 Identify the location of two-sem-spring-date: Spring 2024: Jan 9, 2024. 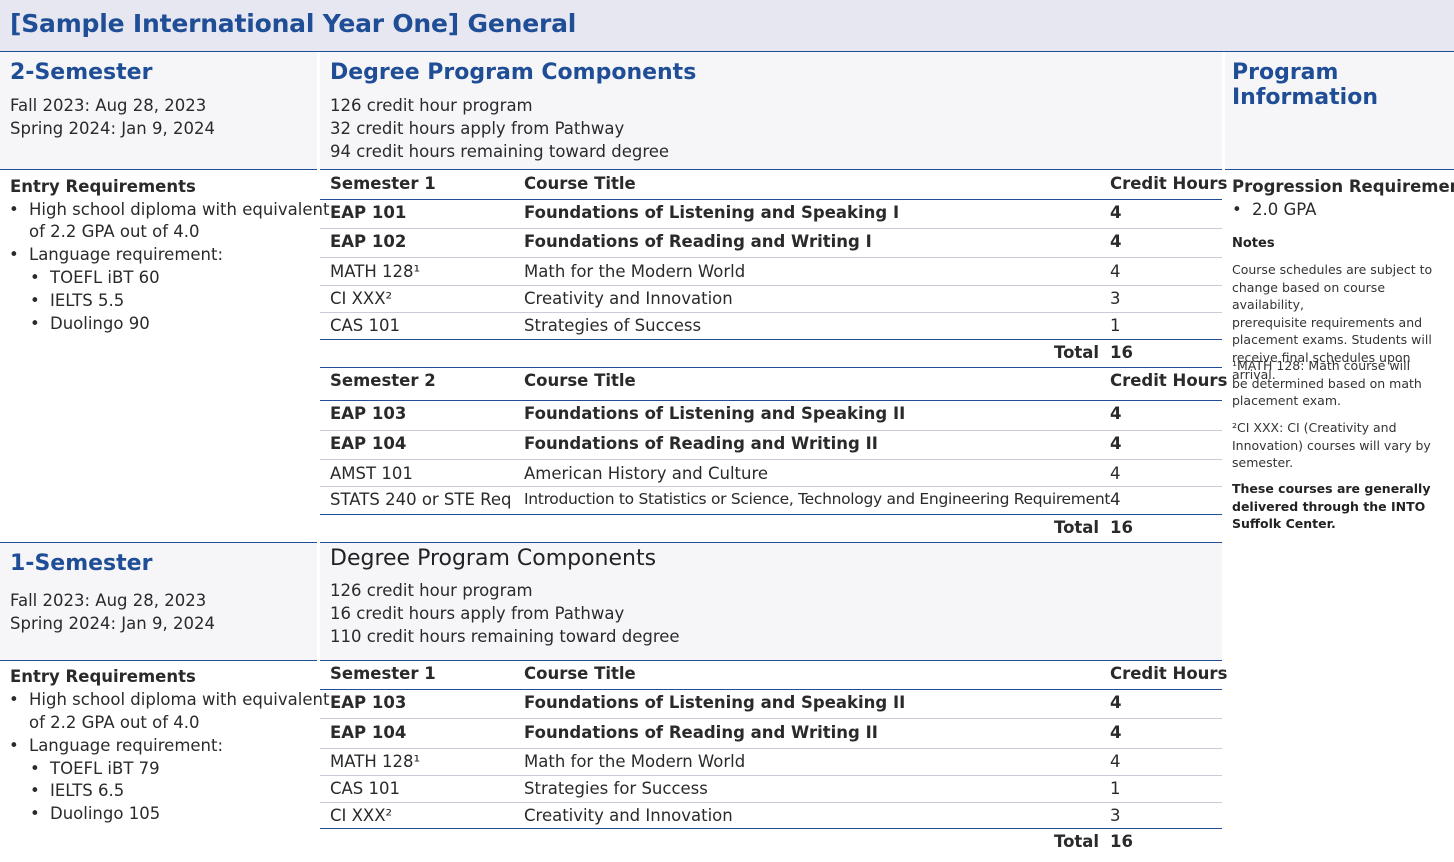
(112, 128).